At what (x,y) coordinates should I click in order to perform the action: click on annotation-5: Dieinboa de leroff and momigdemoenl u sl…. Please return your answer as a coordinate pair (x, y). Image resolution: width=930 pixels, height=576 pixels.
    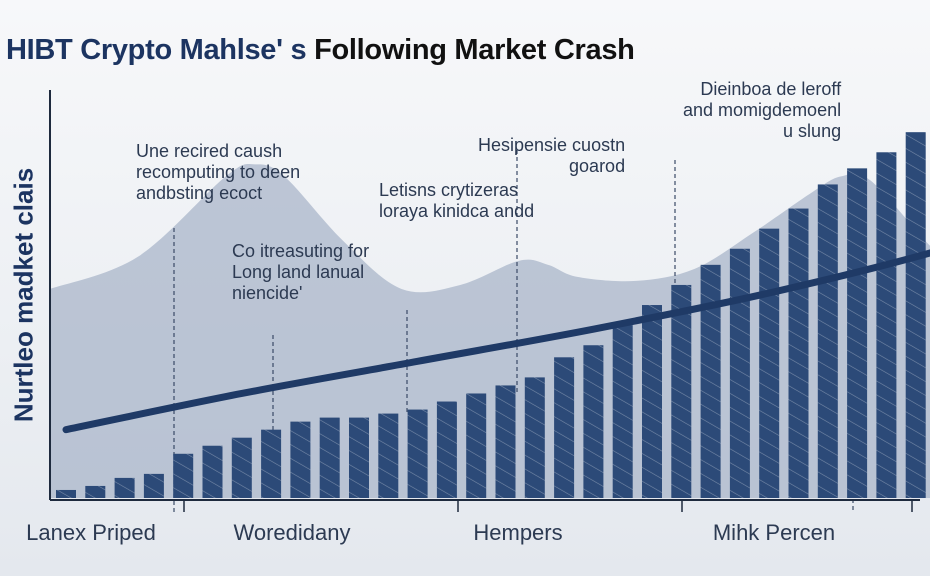
    Looking at the image, I should click on (762, 110).